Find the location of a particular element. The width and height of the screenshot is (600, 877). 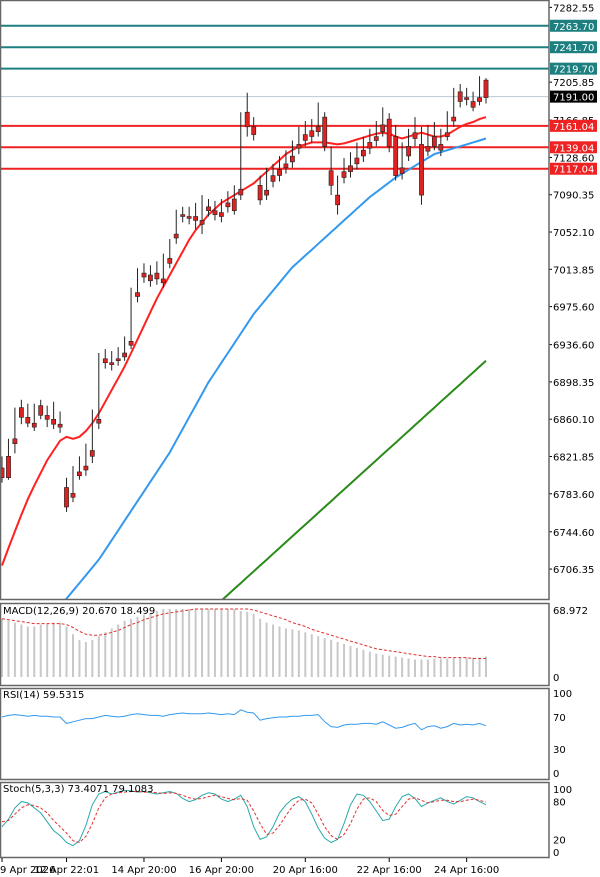

support-level-label: 7117.04 is located at coordinates (573, 170).